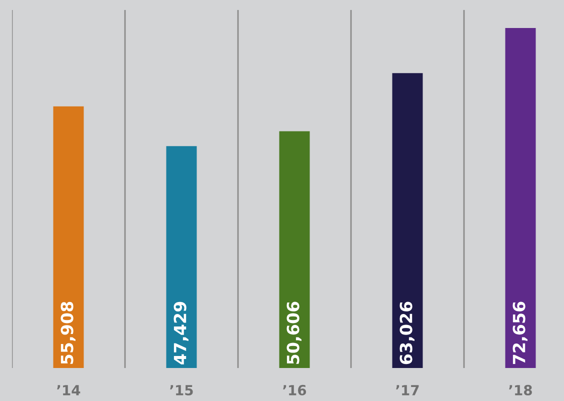 The image size is (564, 401). I want to click on x-tick-label: ’16, so click(294, 390).